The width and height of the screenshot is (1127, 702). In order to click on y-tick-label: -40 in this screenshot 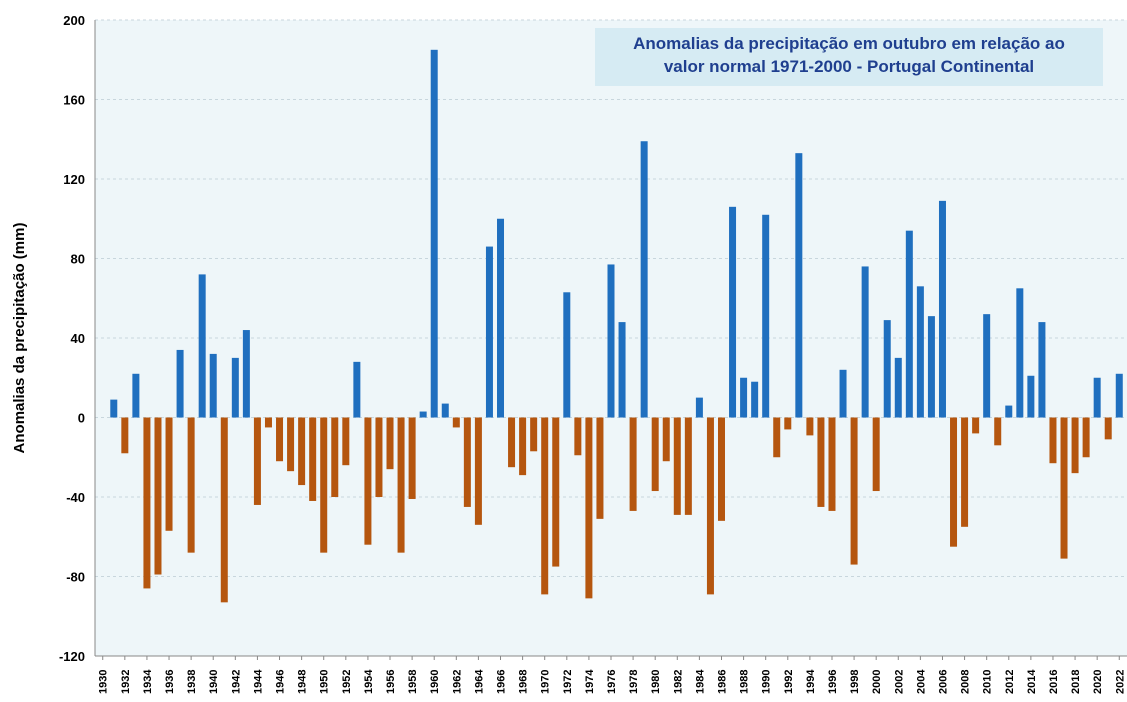, I will do `click(75, 497)`.